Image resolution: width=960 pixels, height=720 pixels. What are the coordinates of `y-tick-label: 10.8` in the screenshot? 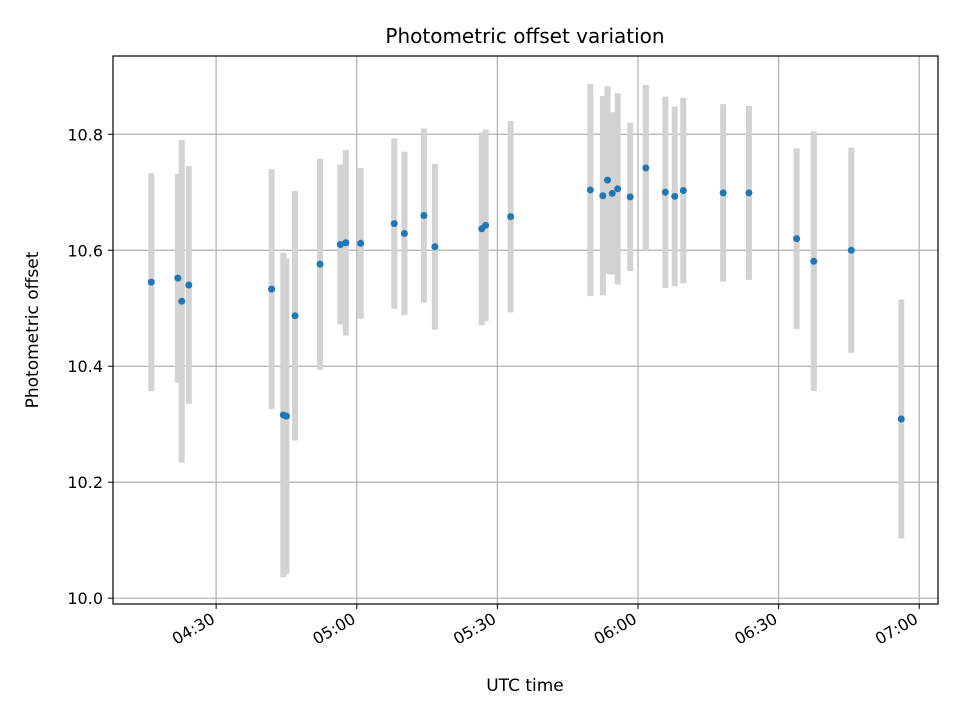 It's located at (85, 134).